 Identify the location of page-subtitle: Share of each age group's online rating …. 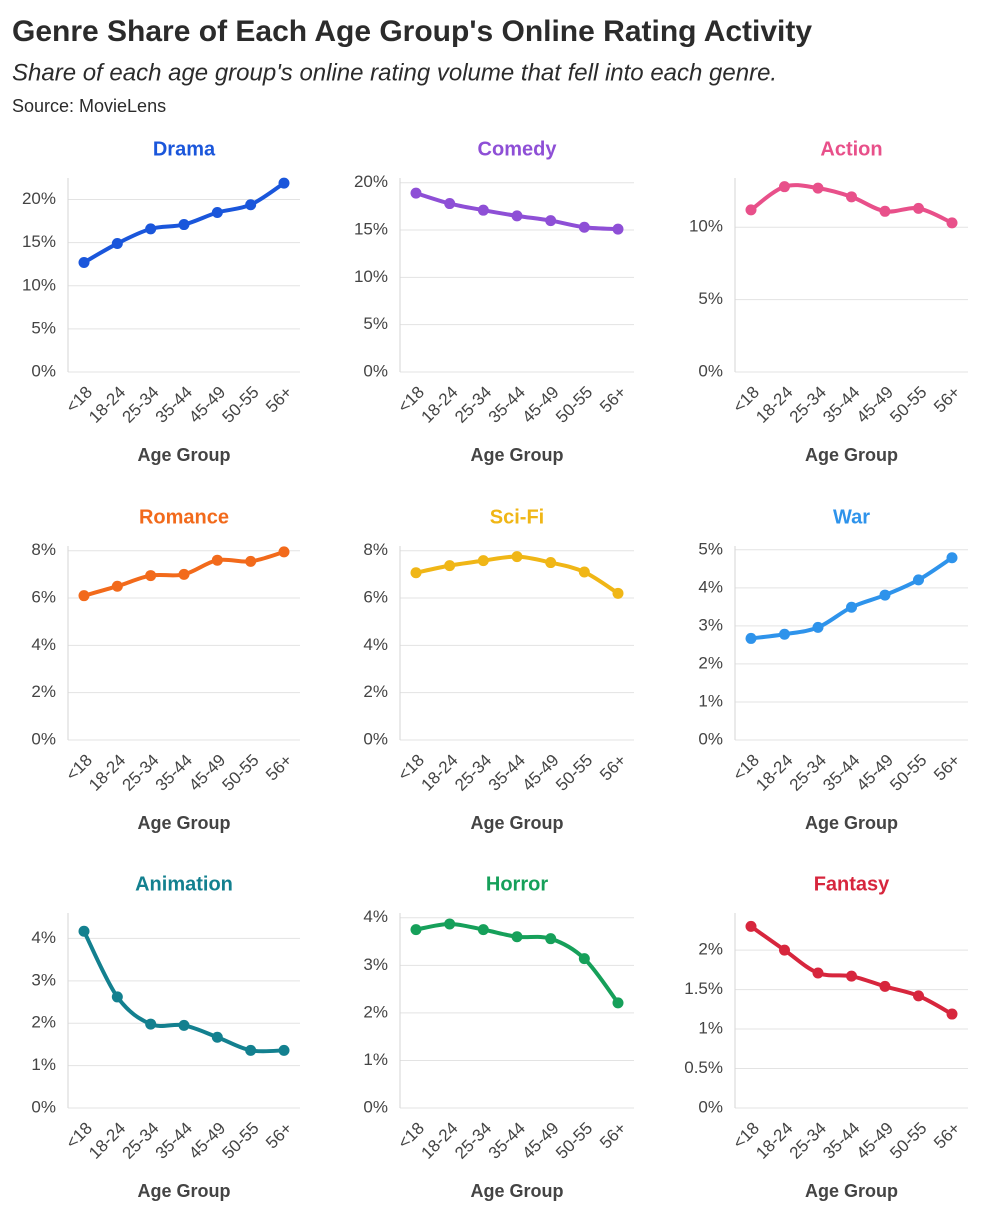
(394, 72).